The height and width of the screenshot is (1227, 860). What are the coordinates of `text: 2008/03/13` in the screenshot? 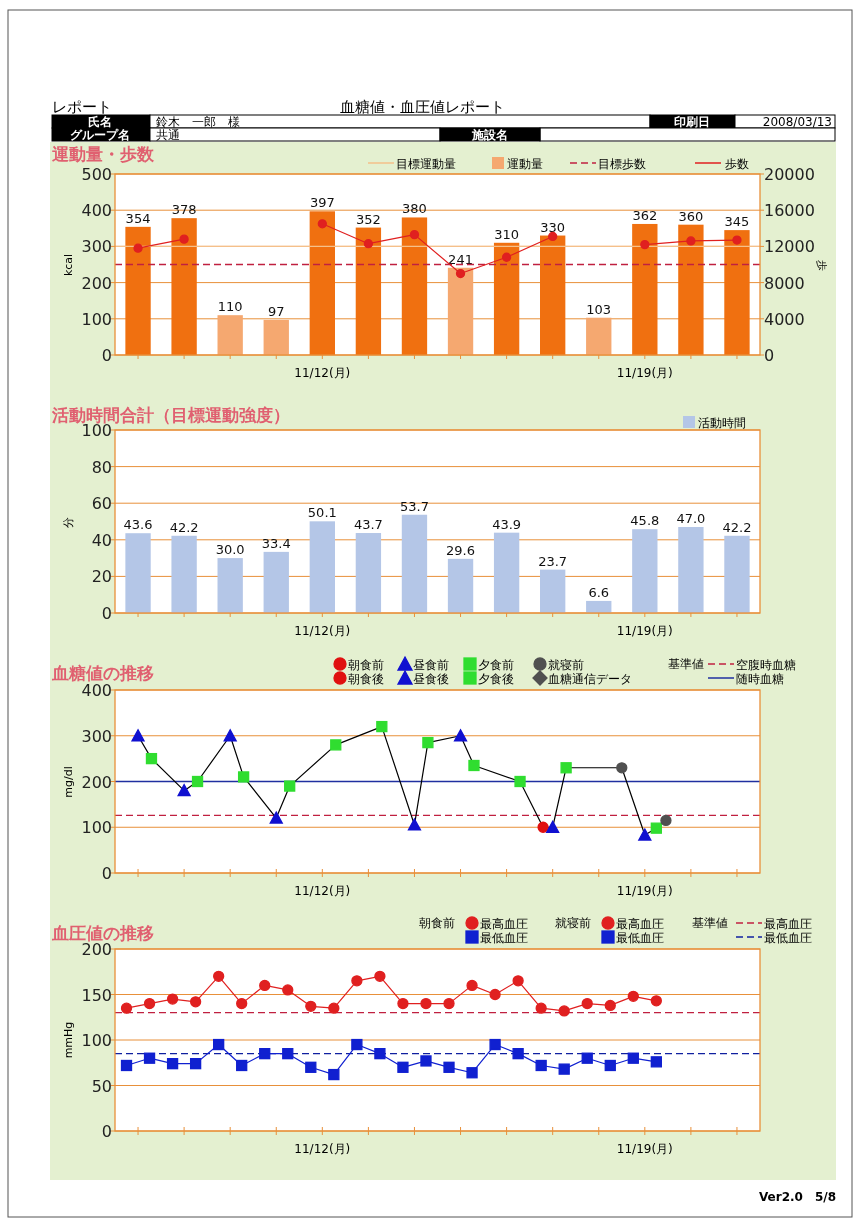 It's located at (797, 122).